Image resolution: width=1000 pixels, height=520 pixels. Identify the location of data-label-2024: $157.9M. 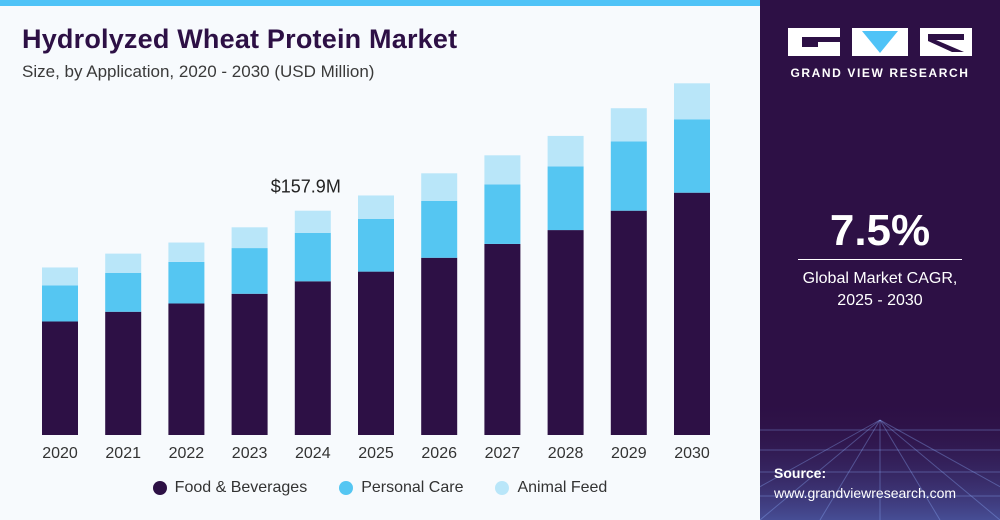
(306, 187).